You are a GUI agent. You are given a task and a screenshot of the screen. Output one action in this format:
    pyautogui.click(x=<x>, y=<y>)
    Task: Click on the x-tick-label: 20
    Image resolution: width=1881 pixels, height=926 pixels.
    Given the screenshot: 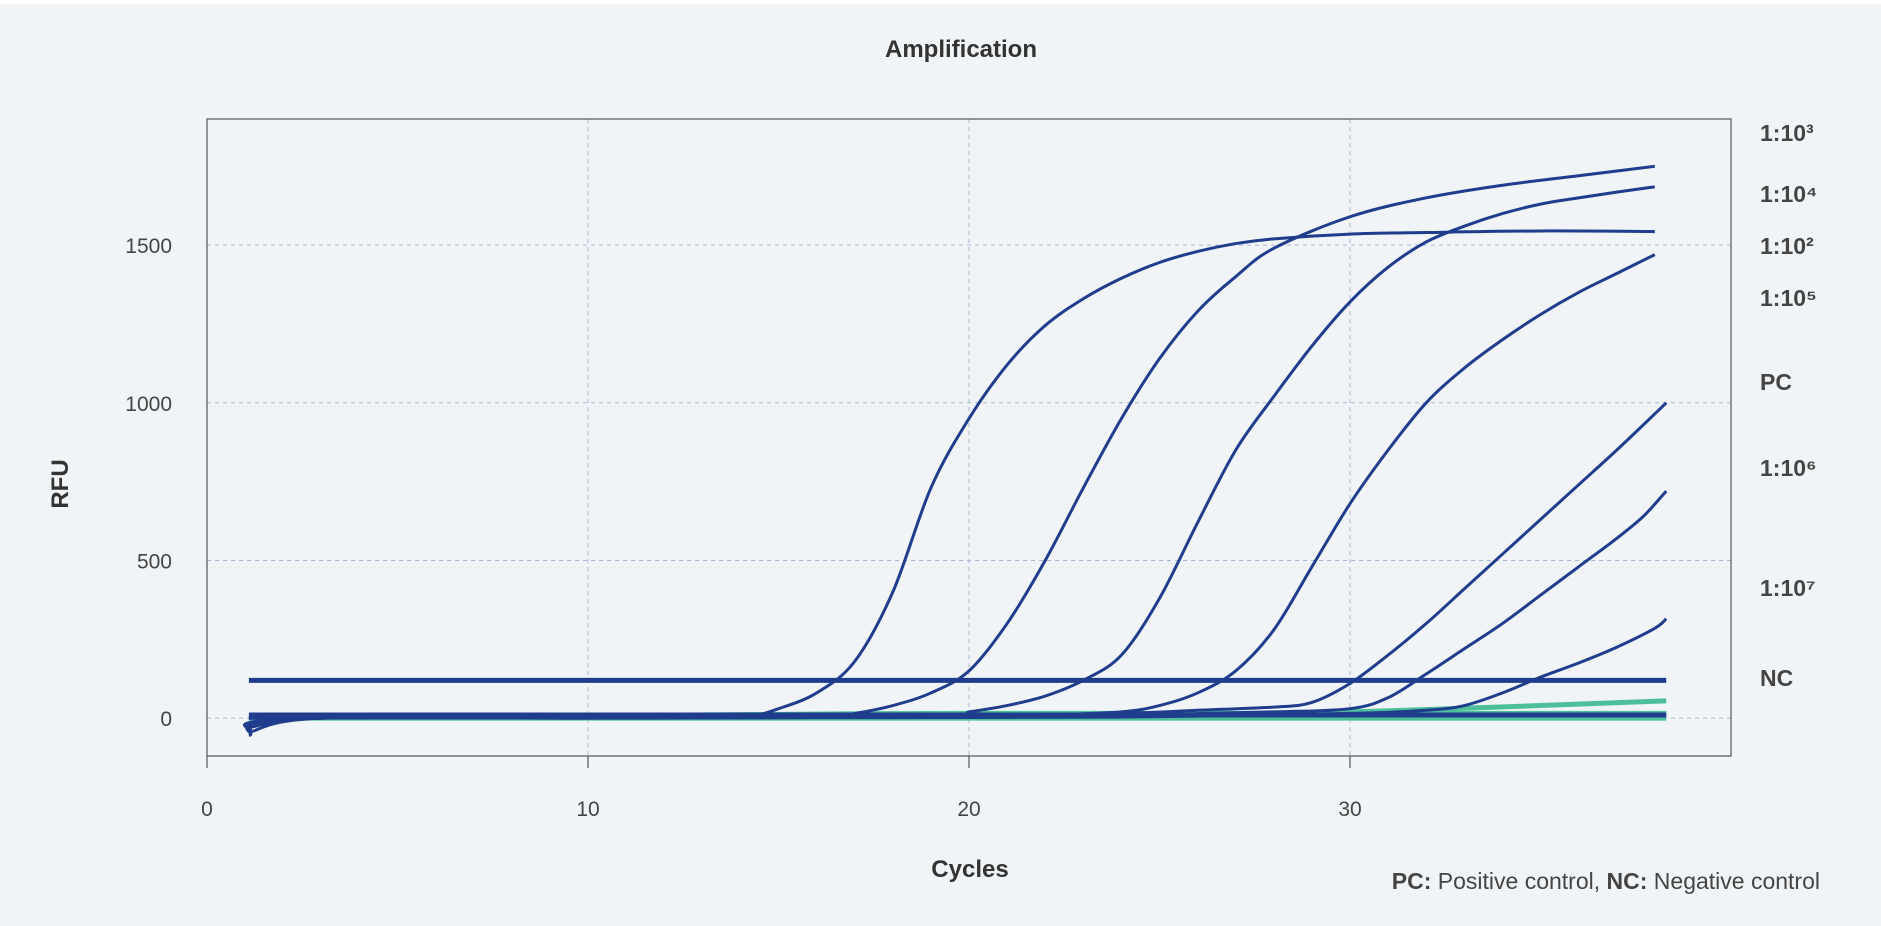 What is the action you would take?
    pyautogui.click(x=968, y=809)
    